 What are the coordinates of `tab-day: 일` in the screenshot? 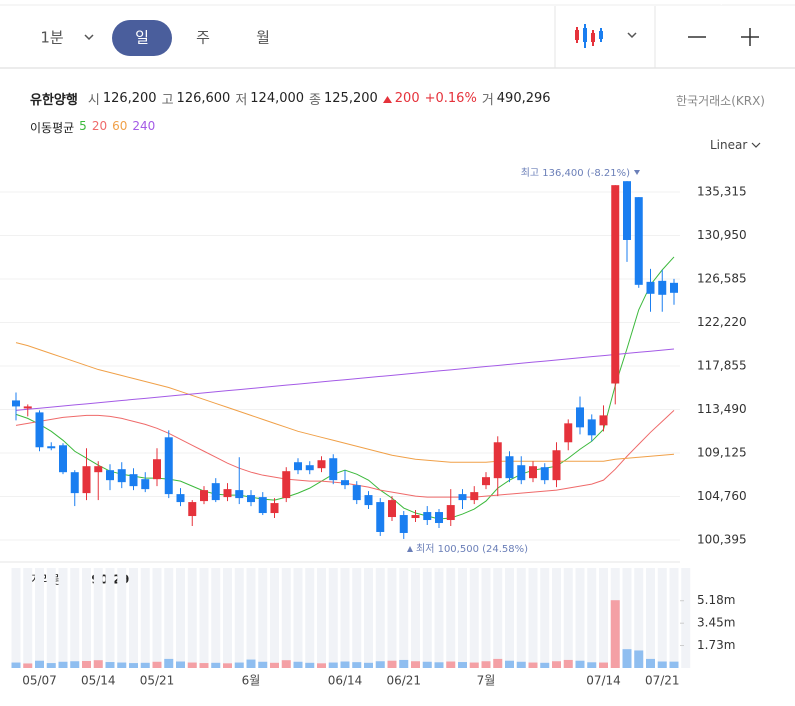 It's located at (142, 38).